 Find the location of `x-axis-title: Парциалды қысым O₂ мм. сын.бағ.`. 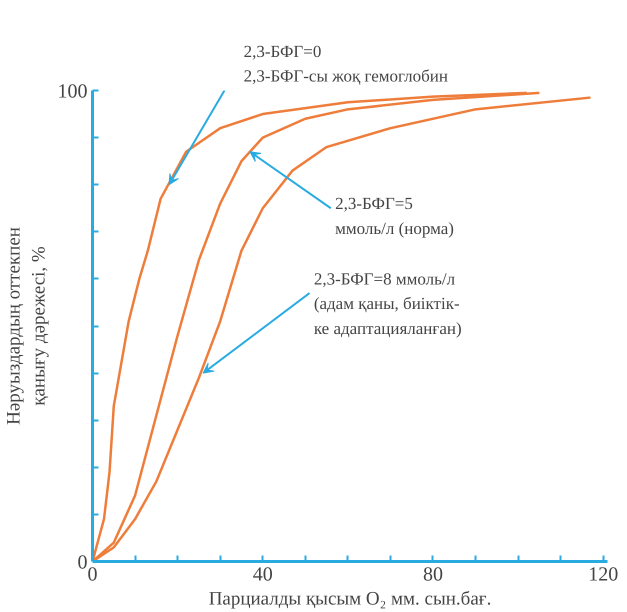

x-axis-title: Парциалды қысым O₂ мм. сын.бағ. is located at coordinates (350, 599).